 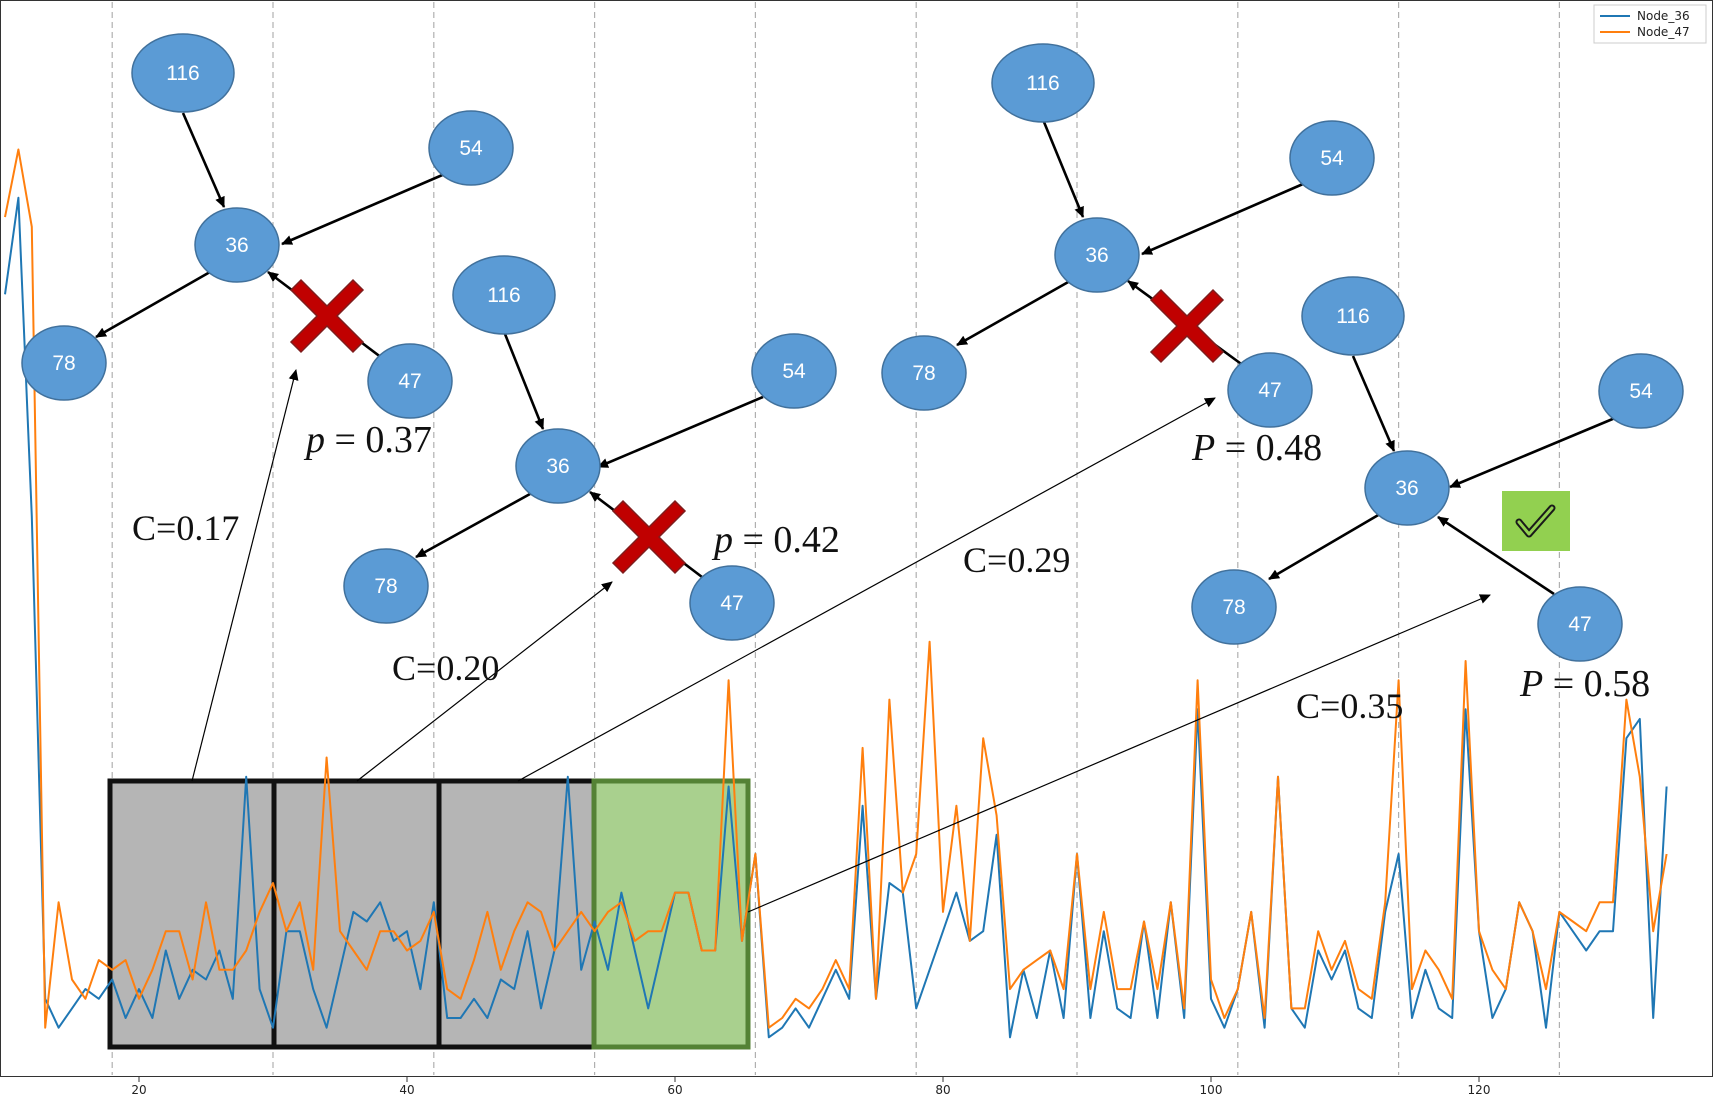 I want to click on probability-label-2: p = 0.42, so click(x=775, y=540).